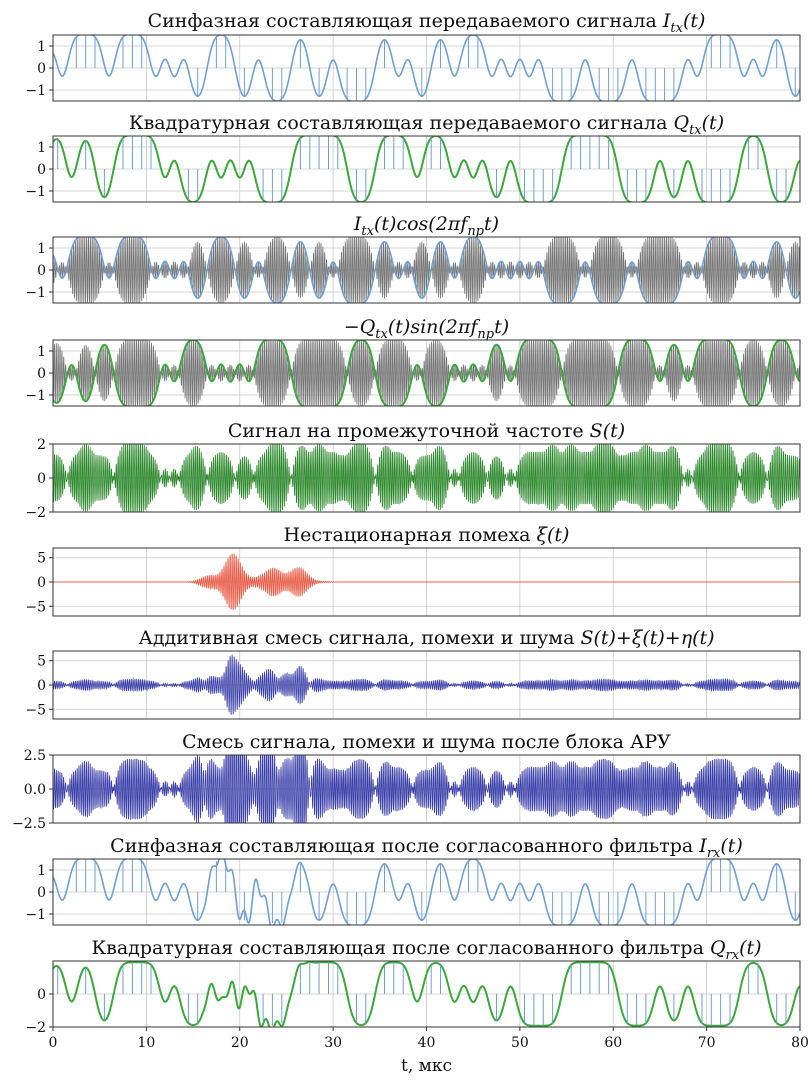 This screenshot has width=812, height=1081. Describe the element at coordinates (41, 559) in the screenshot. I see `y-tick-label: 5` at that location.